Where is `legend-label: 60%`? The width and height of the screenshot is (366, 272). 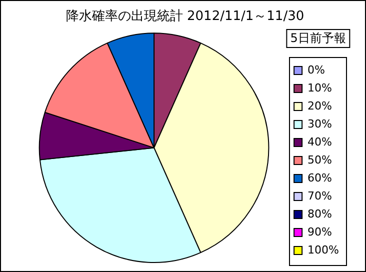 legend-label: 60% is located at coordinates (320, 177).